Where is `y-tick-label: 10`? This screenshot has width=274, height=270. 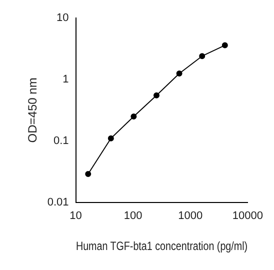 y-tick-label: 10 is located at coordinates (62, 18).